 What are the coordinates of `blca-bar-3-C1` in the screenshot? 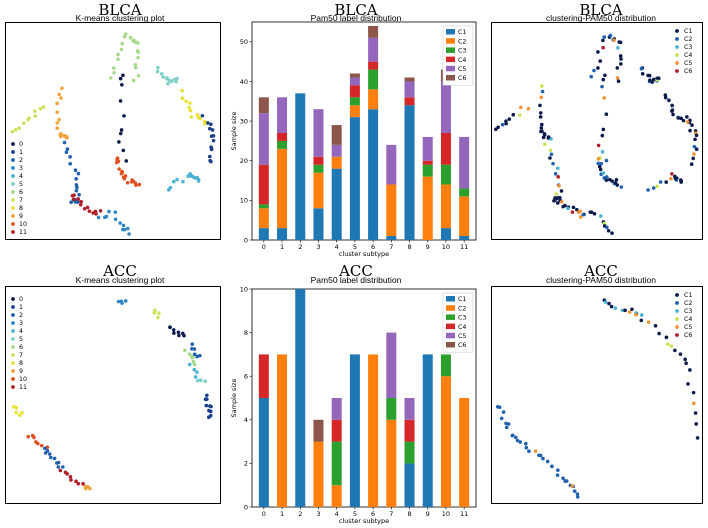 It's located at (318, 224).